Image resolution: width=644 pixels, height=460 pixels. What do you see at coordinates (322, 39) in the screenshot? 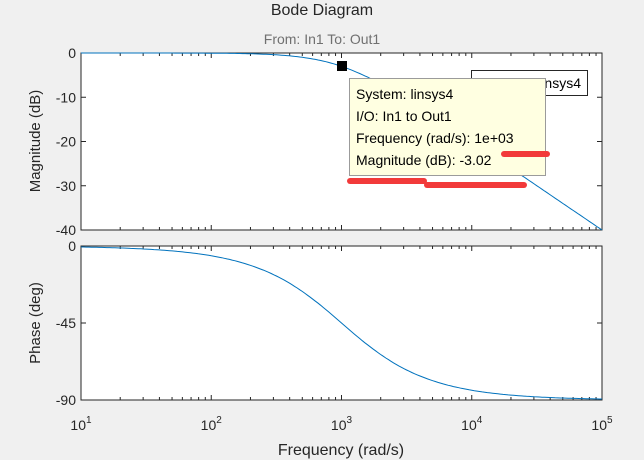
I see `figure-subtitle: From: In1 To: Out1` at bounding box center [322, 39].